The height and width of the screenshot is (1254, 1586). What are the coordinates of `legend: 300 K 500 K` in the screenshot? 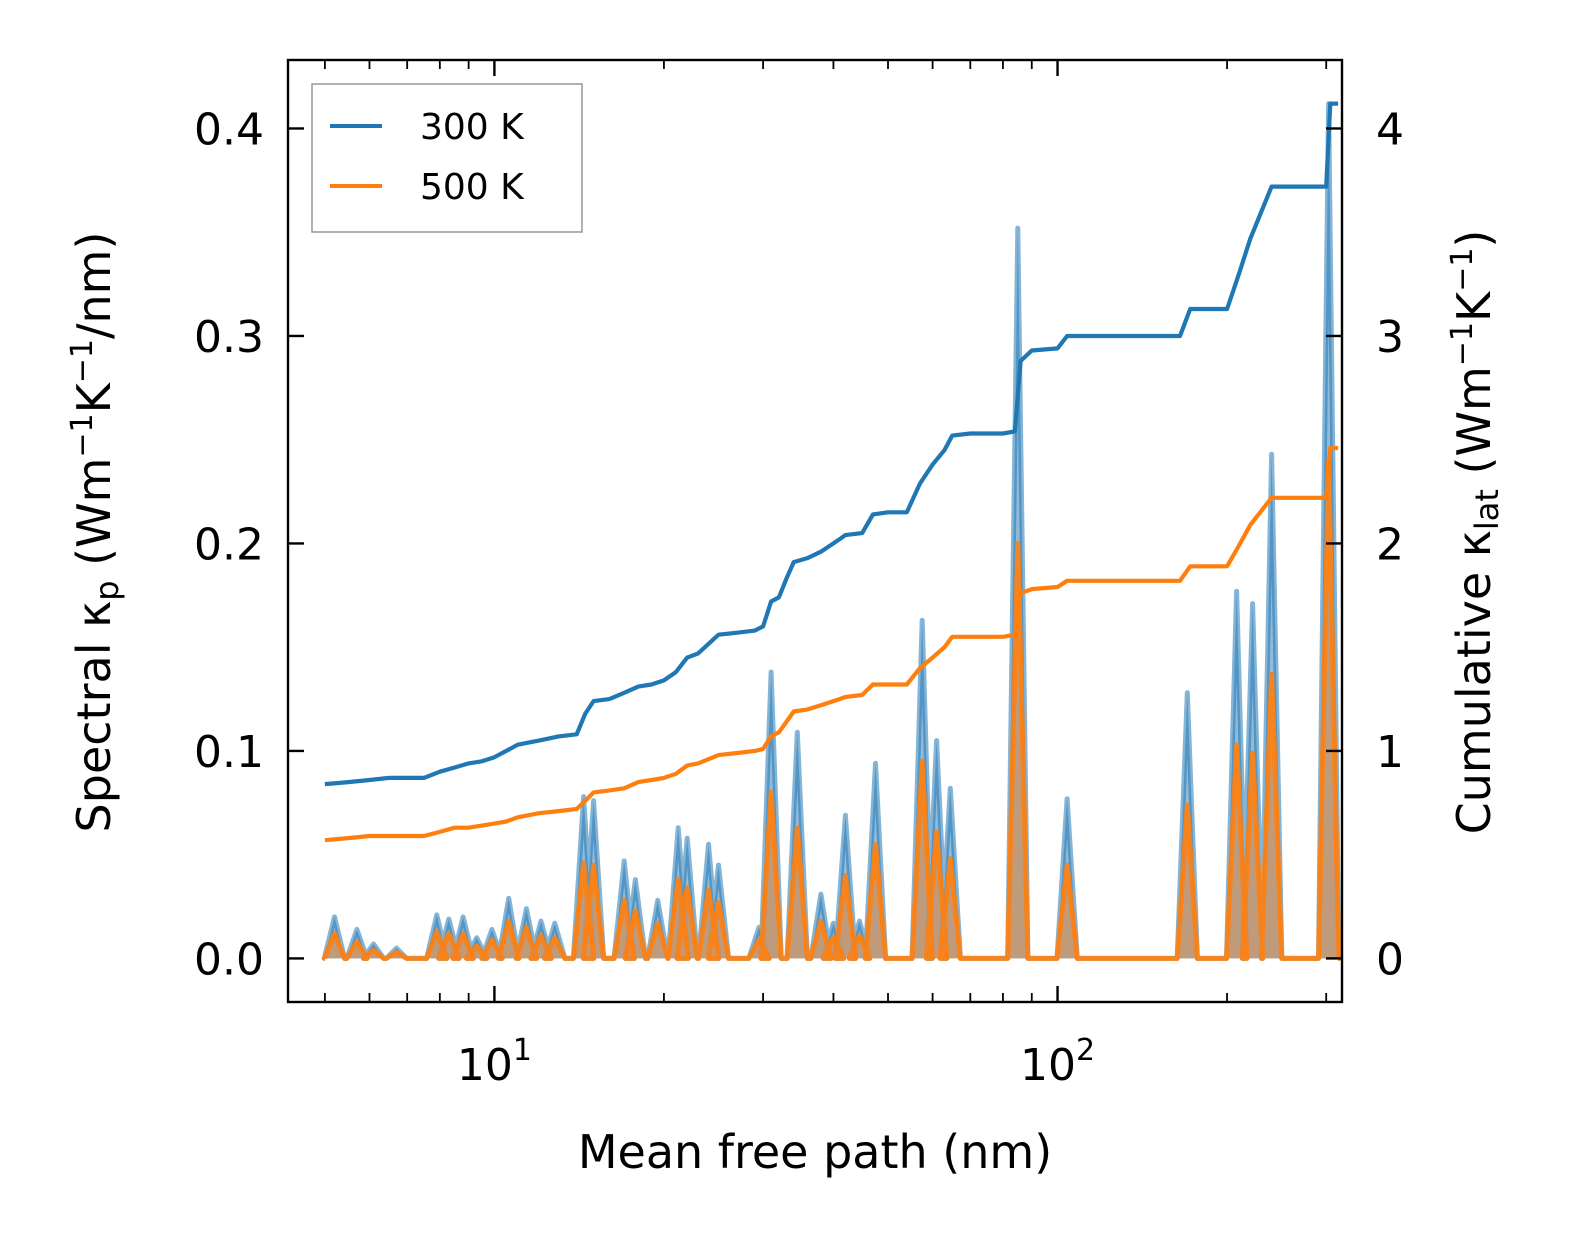 It's located at (447, 158).